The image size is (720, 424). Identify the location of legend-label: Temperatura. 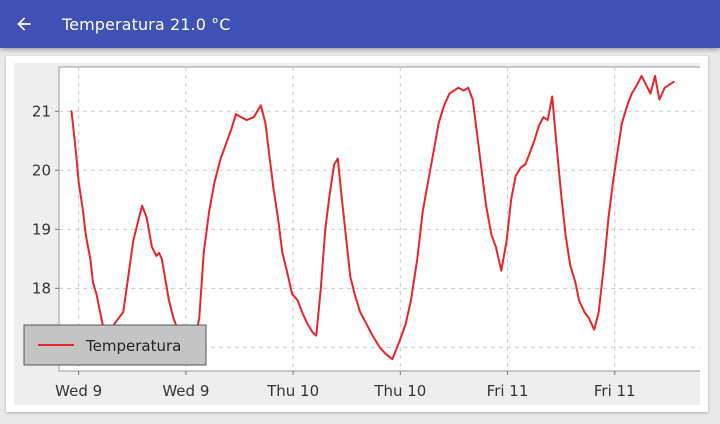
(133, 346).